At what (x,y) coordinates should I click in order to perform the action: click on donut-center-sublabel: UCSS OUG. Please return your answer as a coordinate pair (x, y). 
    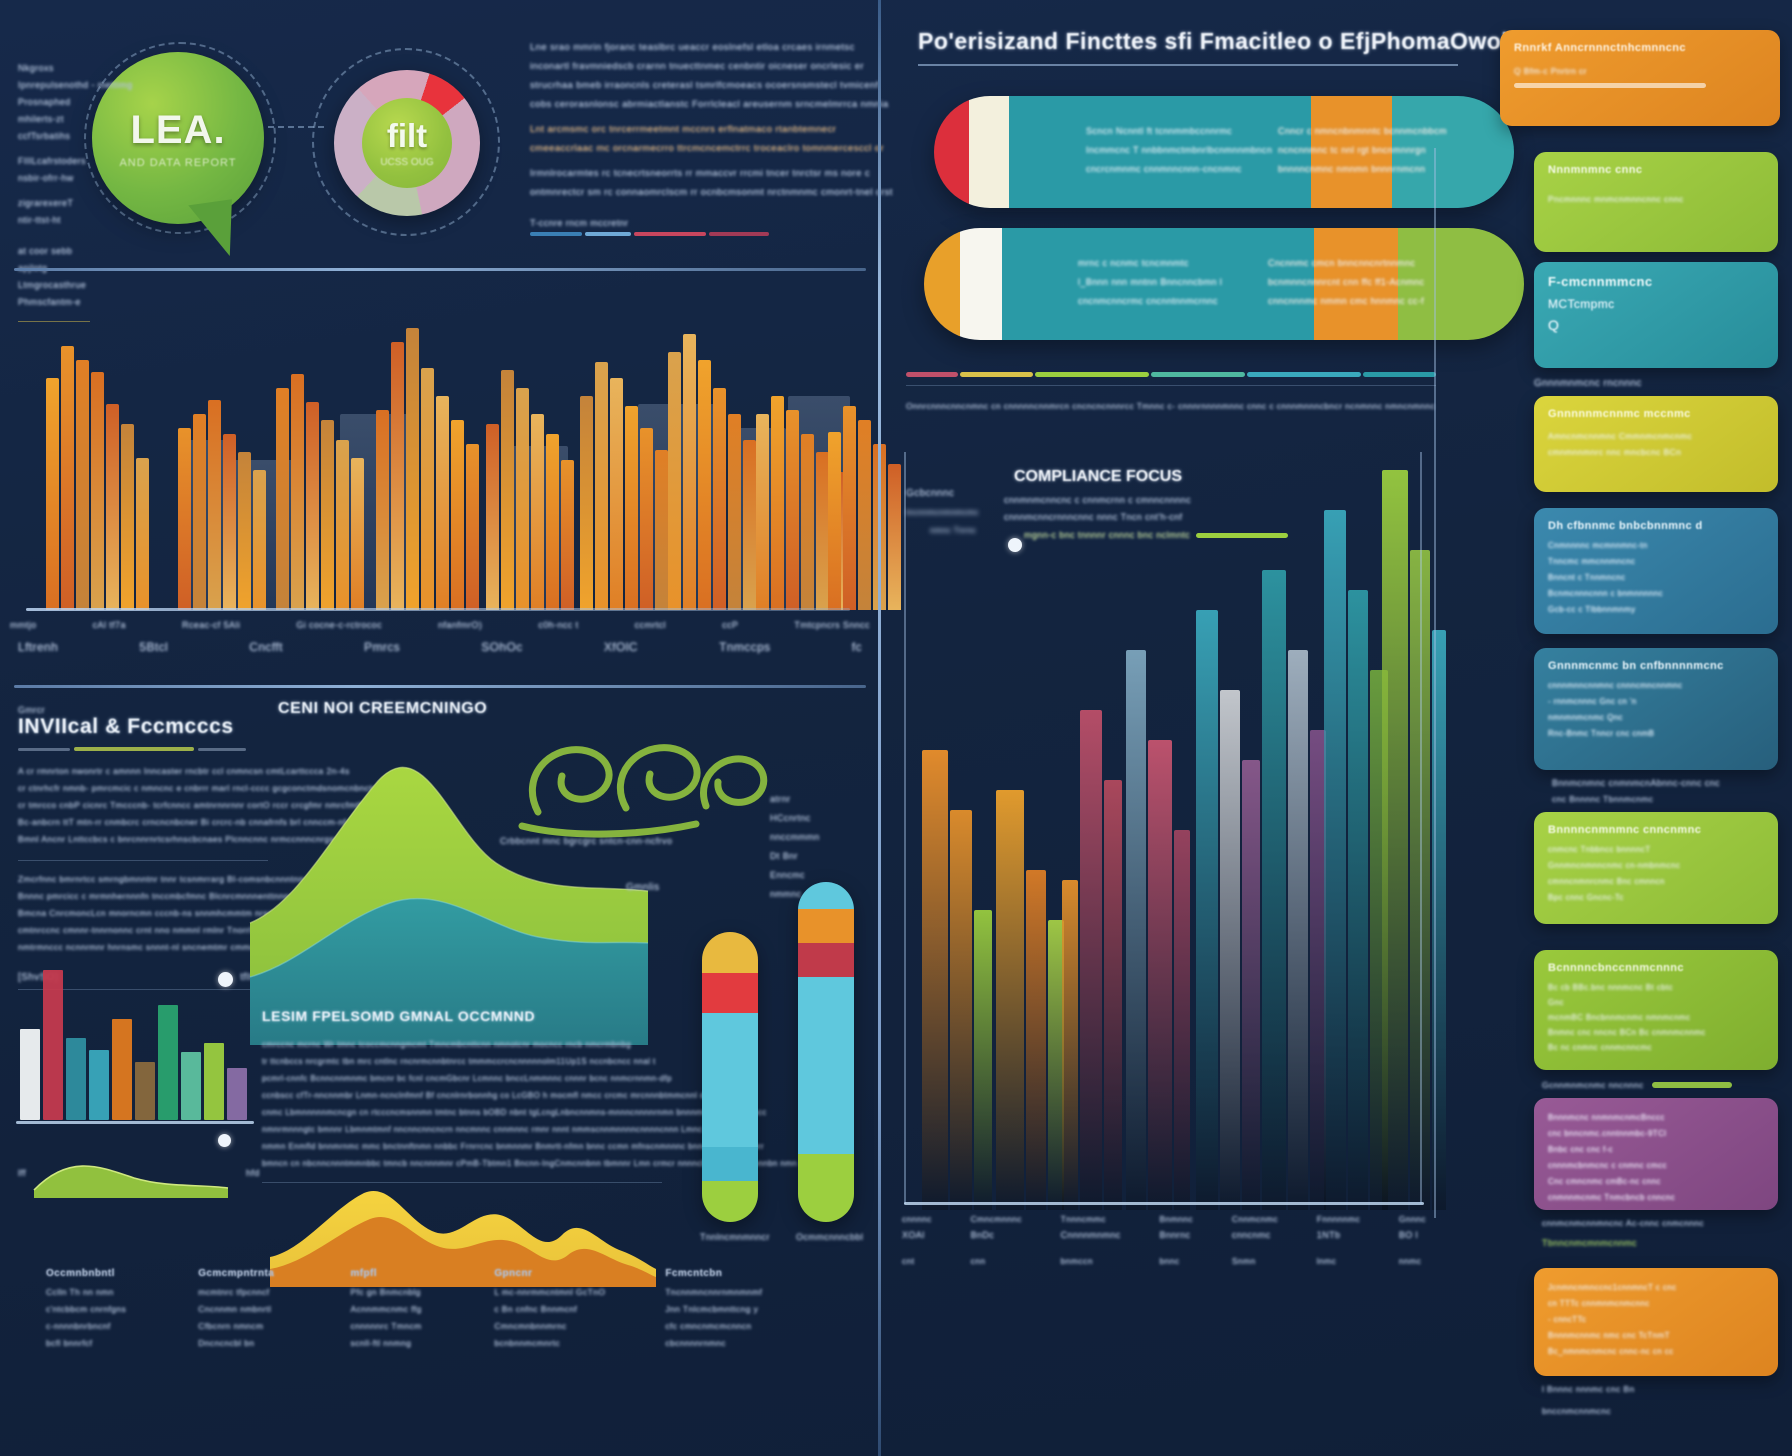
    Looking at the image, I should click on (407, 163).